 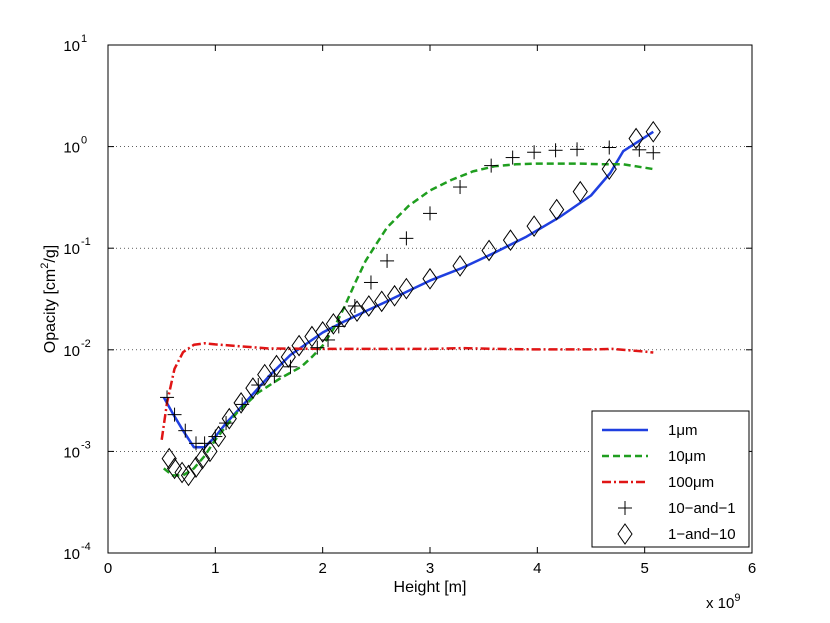 I want to click on legend-box, so click(x=670, y=479).